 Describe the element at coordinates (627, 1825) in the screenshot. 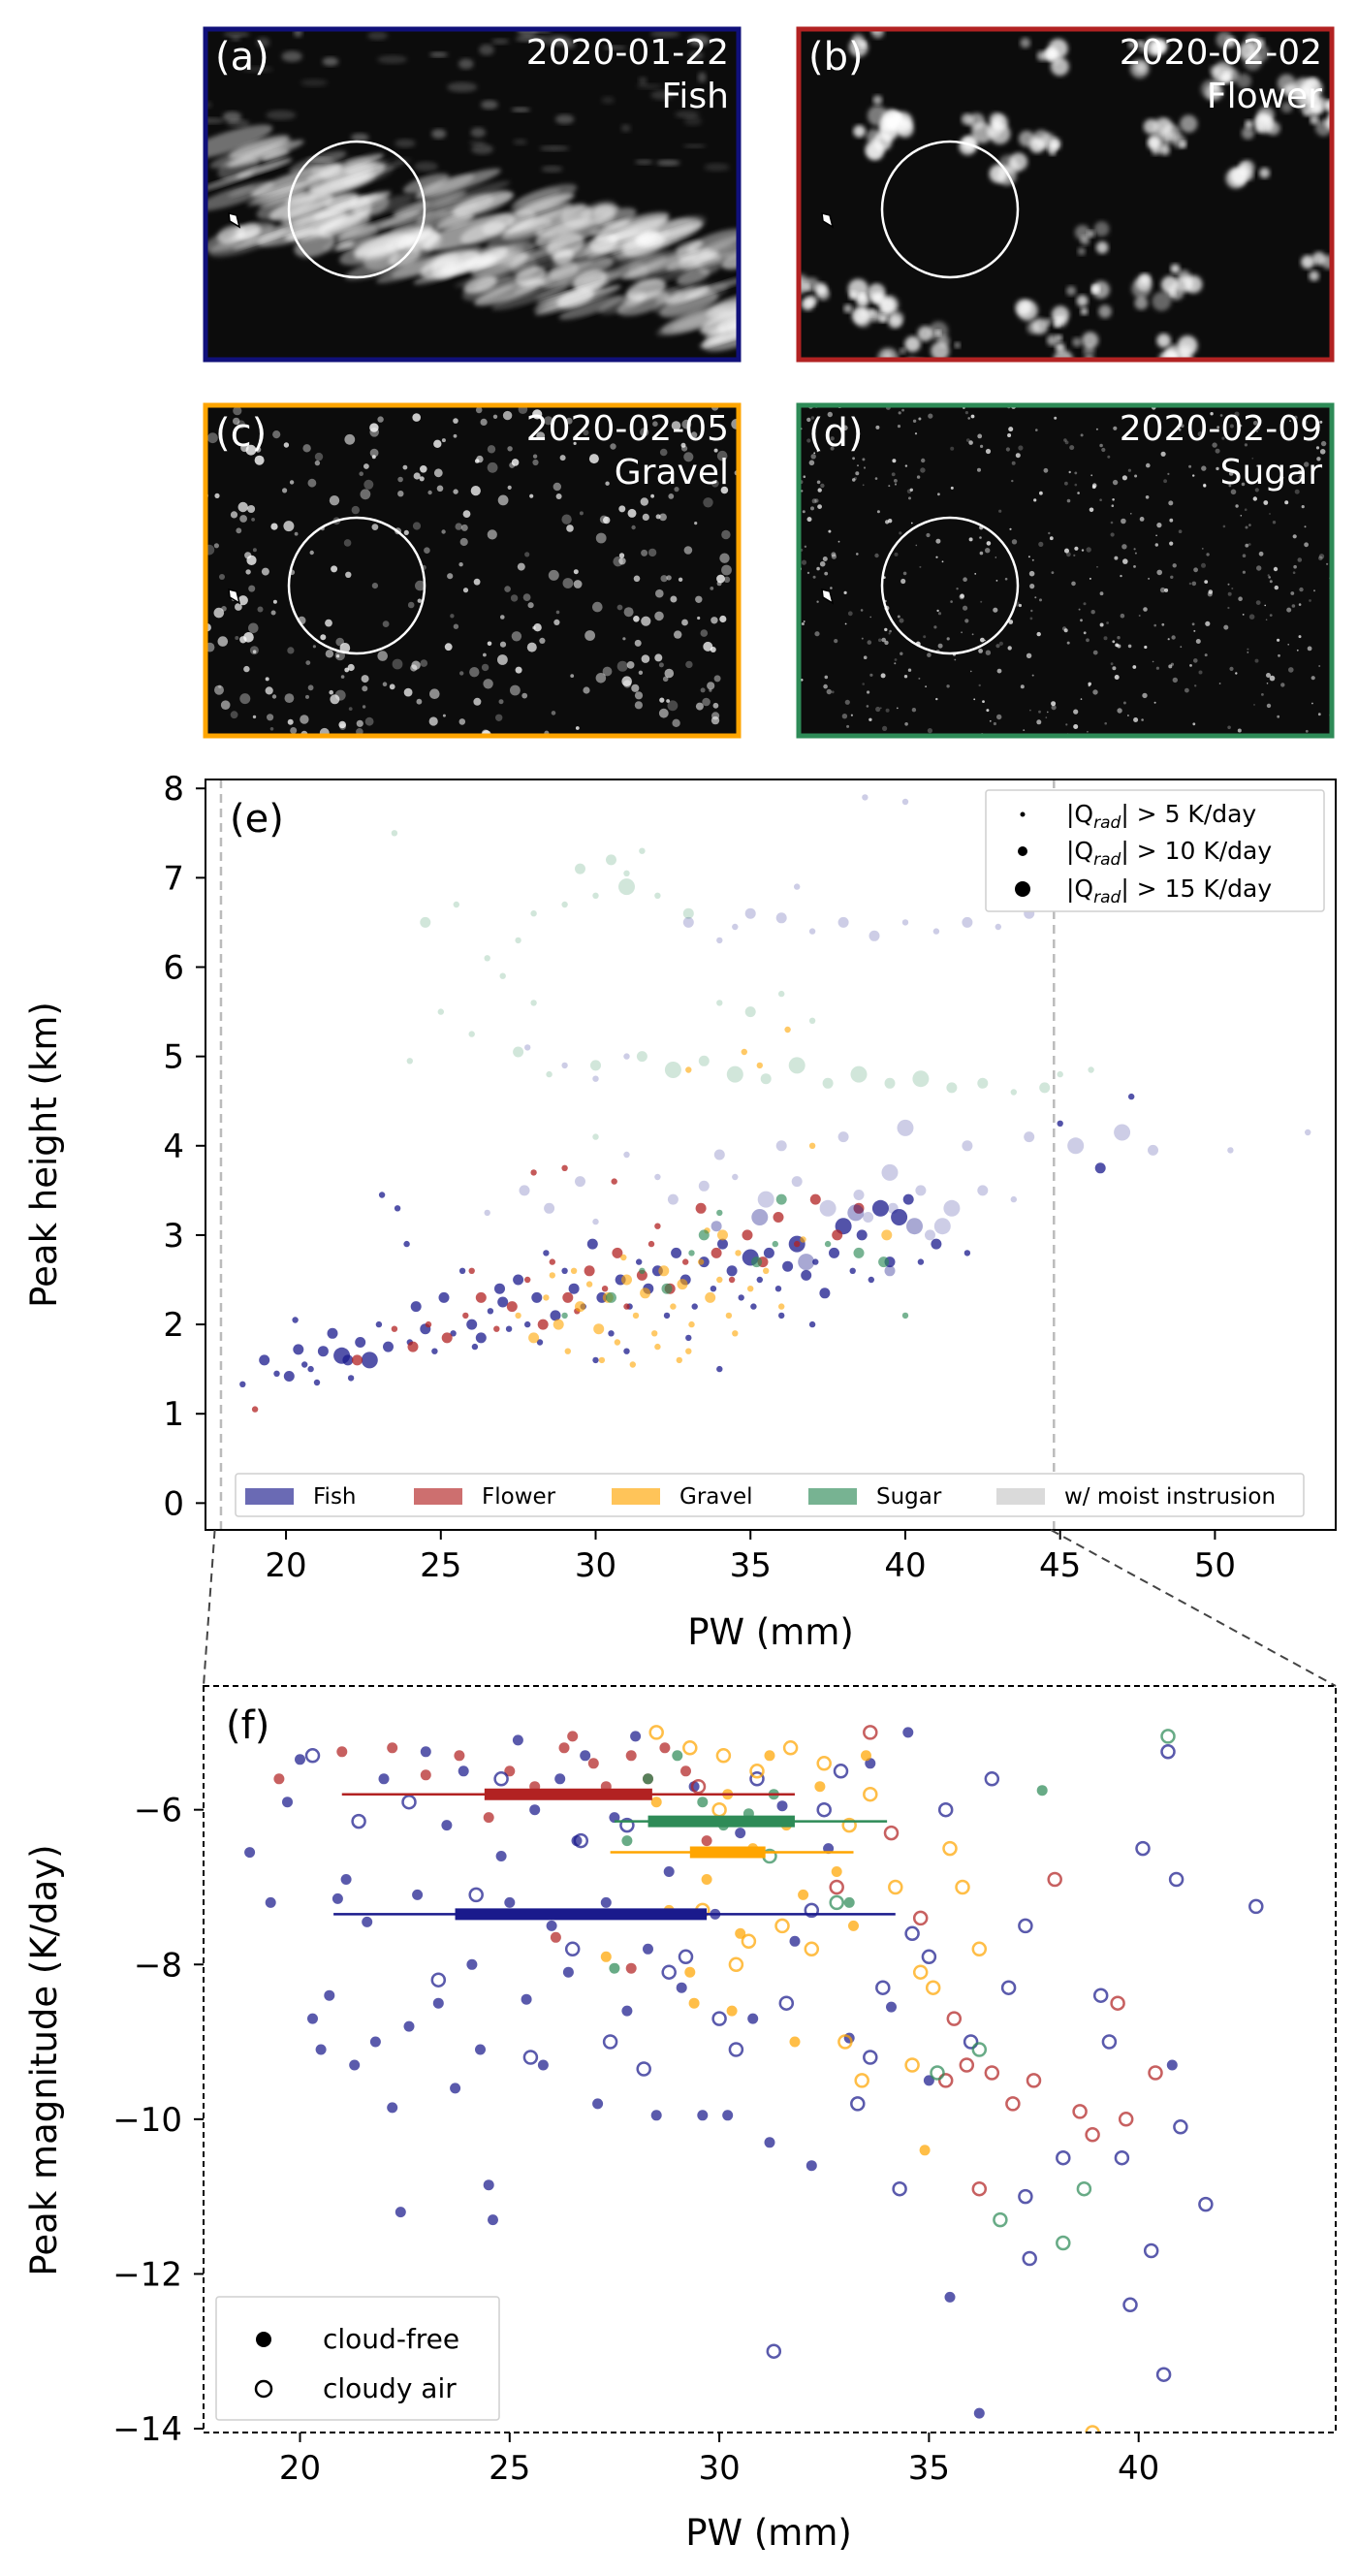

I see `cloudy-air-point-fish` at that location.